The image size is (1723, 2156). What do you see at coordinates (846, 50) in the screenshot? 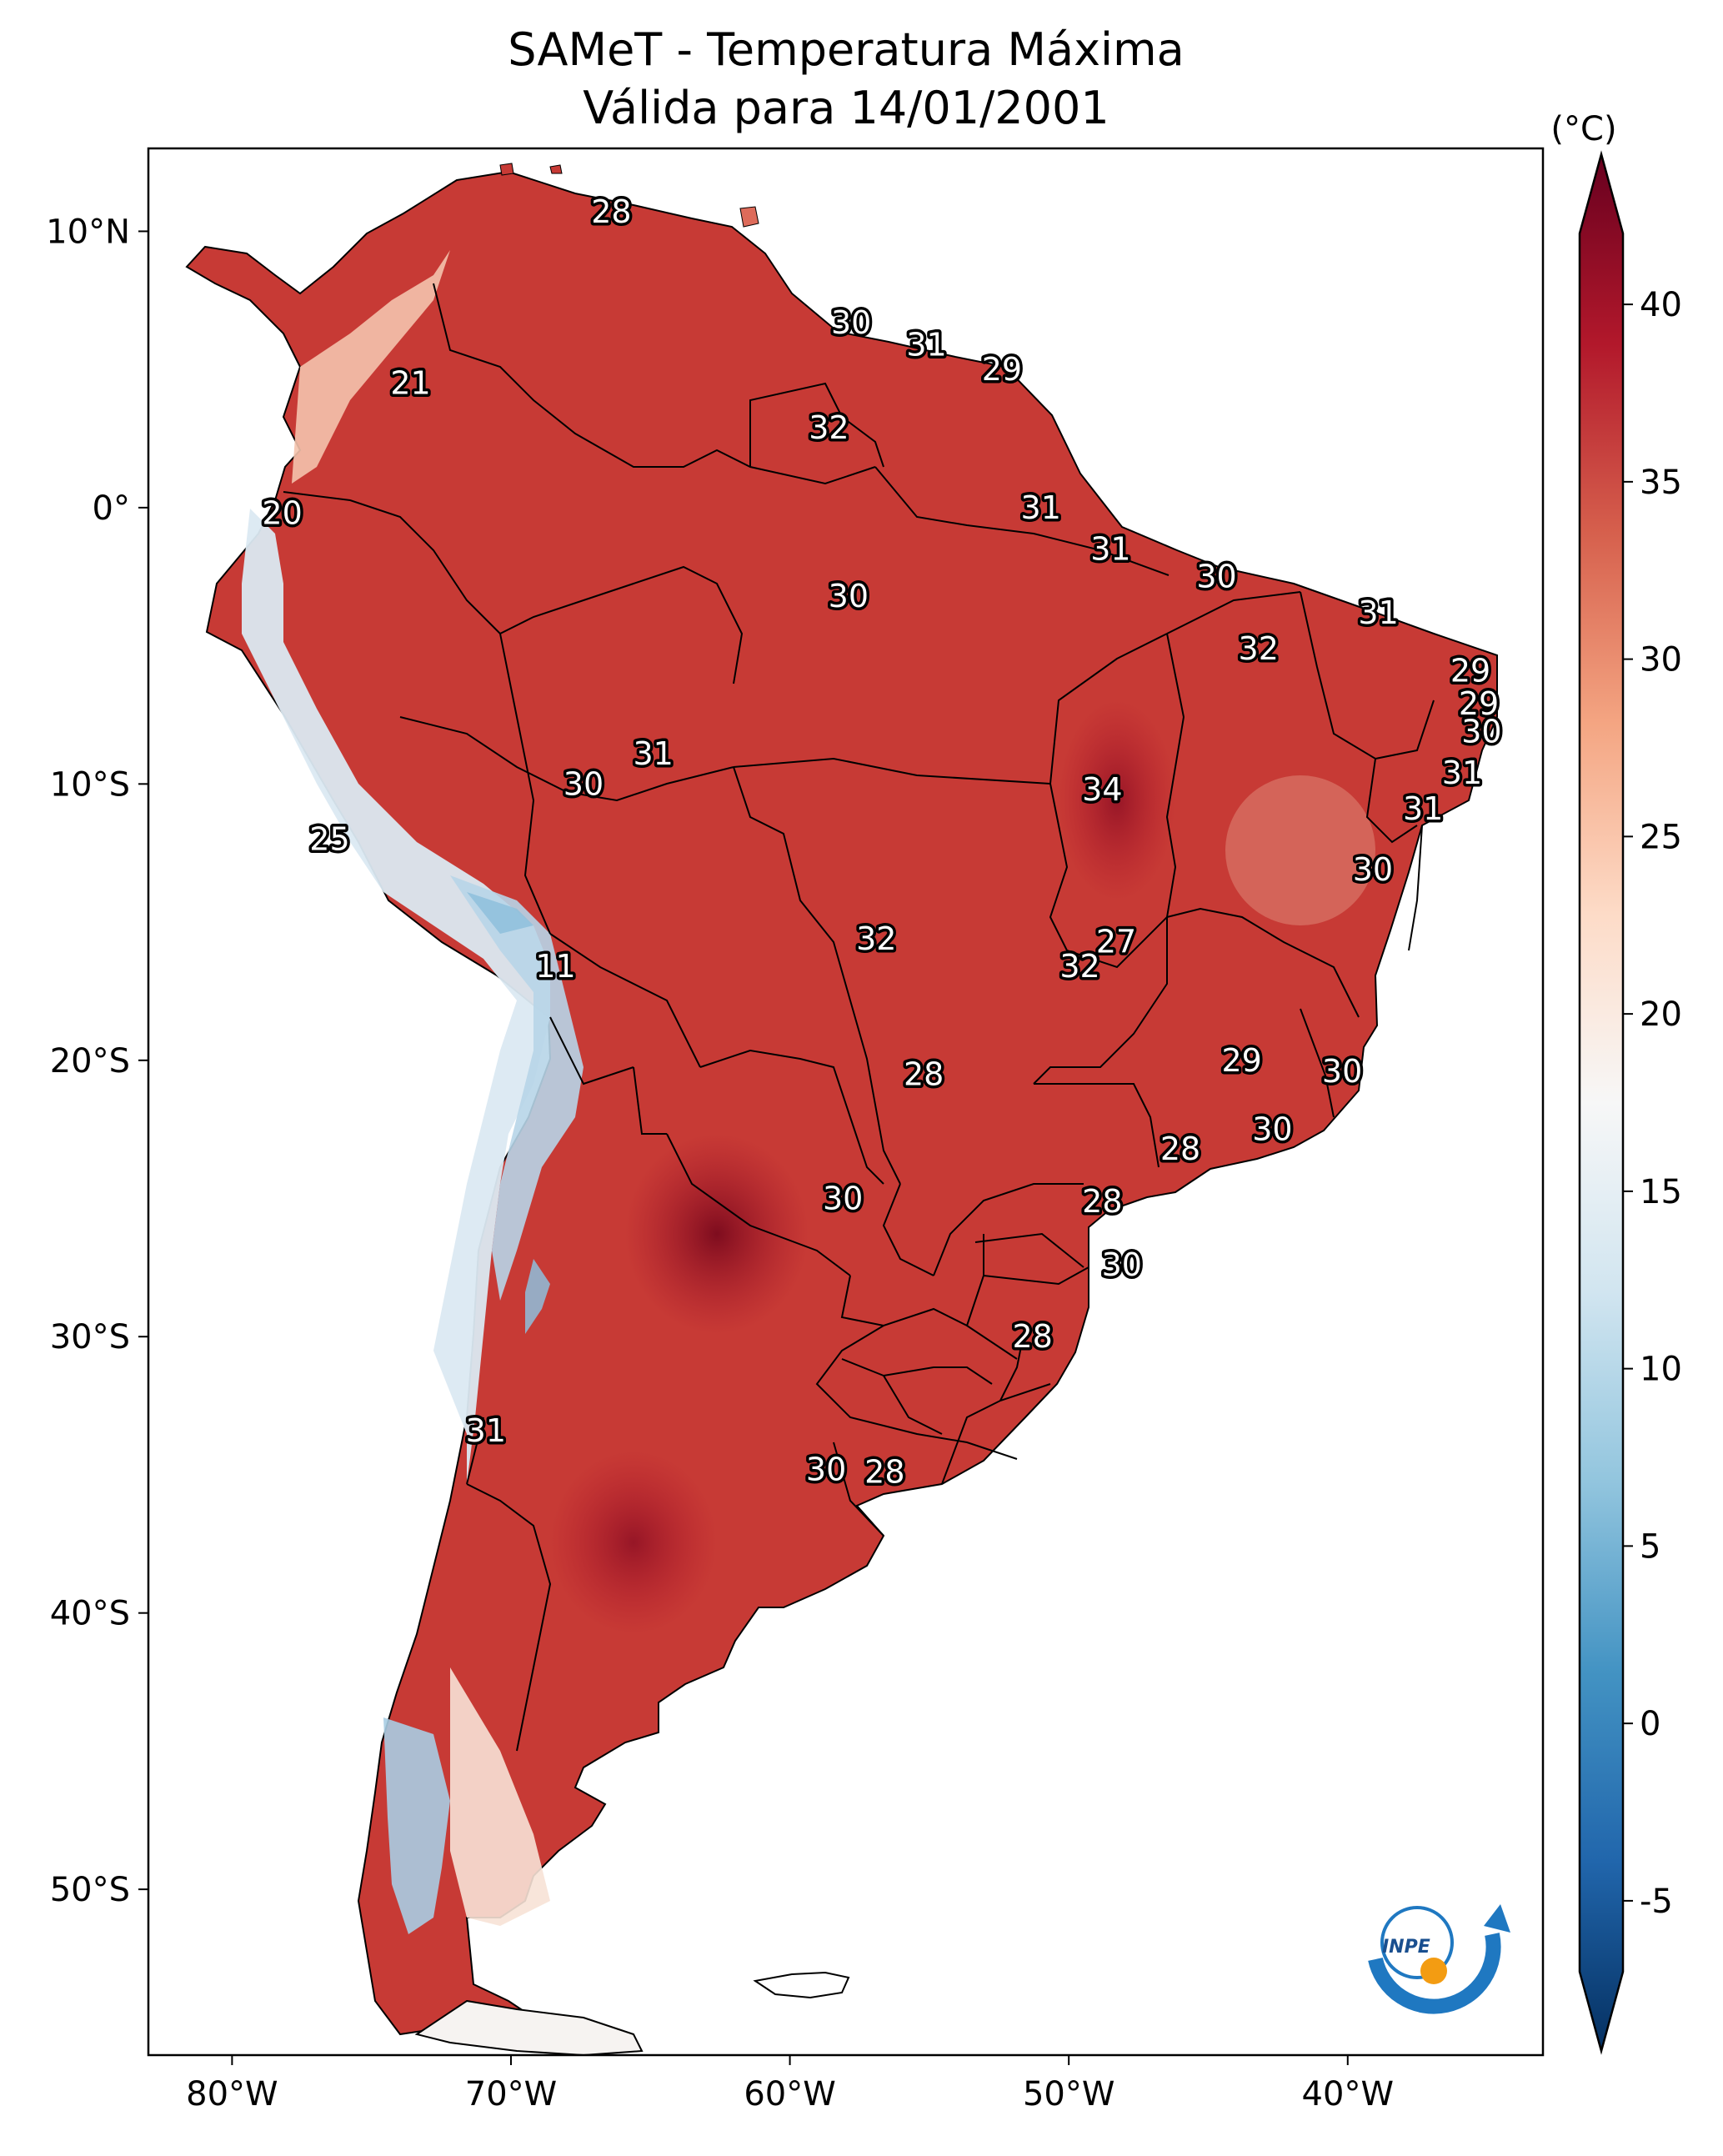
I see `title-line-1: SAMeT - Temperatura Máxima` at bounding box center [846, 50].